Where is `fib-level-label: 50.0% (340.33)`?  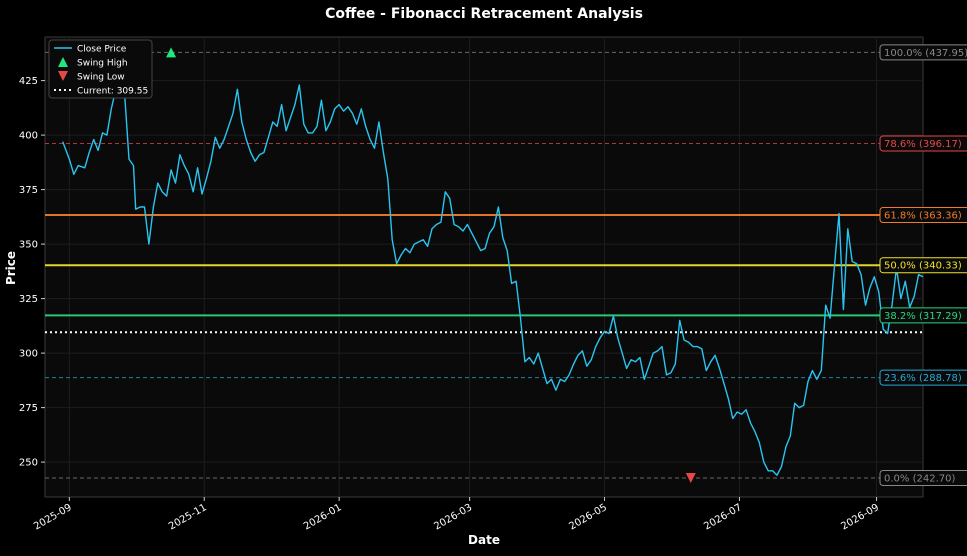
fib-level-label: 50.0% (340.33) is located at coordinates (923, 266).